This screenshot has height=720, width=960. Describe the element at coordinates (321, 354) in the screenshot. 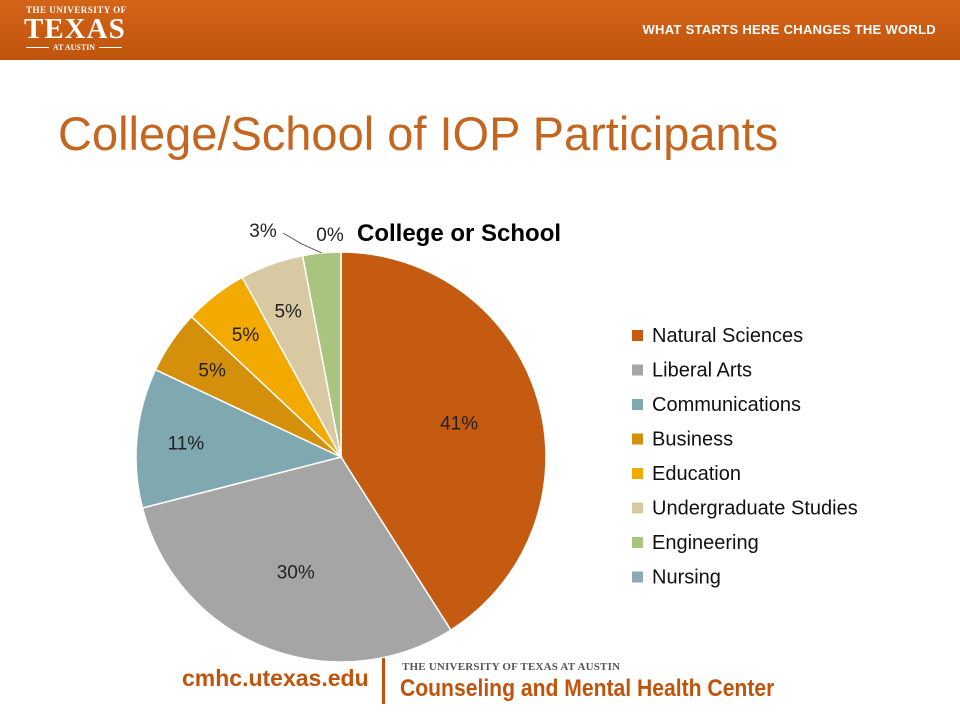

I see `pie-slice-engineering` at that location.